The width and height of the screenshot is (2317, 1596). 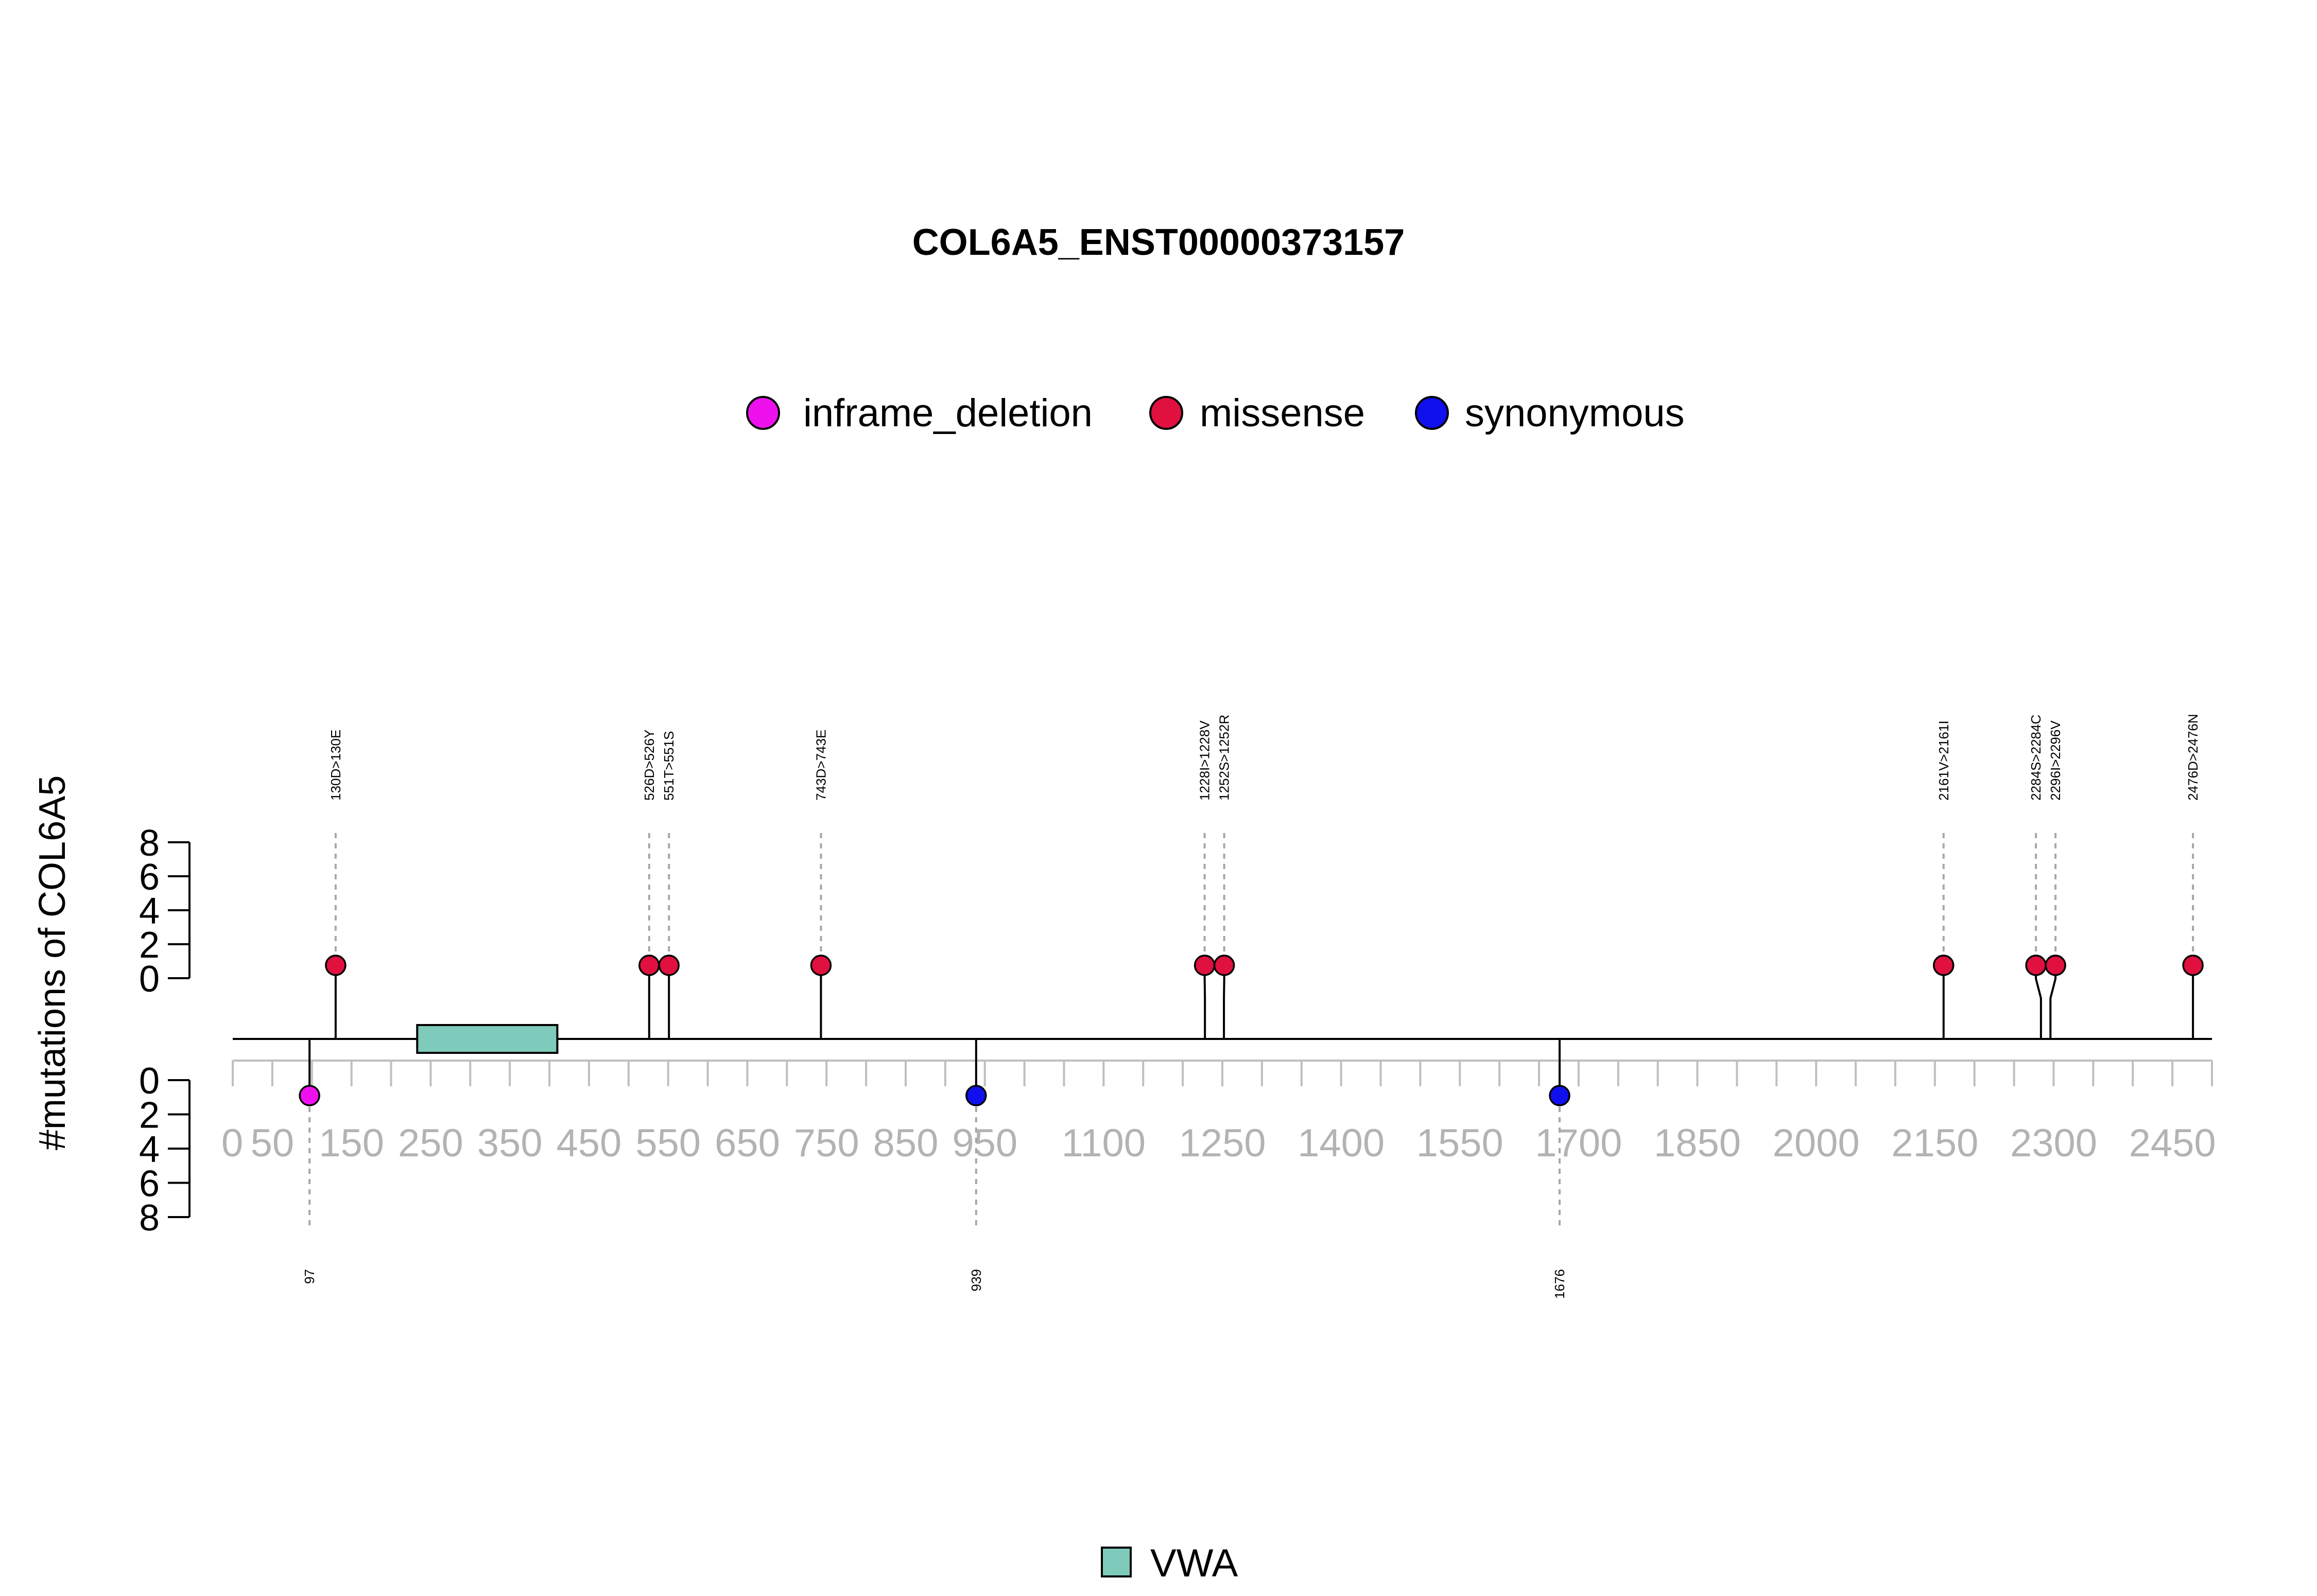 I want to click on mutation-label-top-526: 526D>526Y, so click(x=649, y=766).